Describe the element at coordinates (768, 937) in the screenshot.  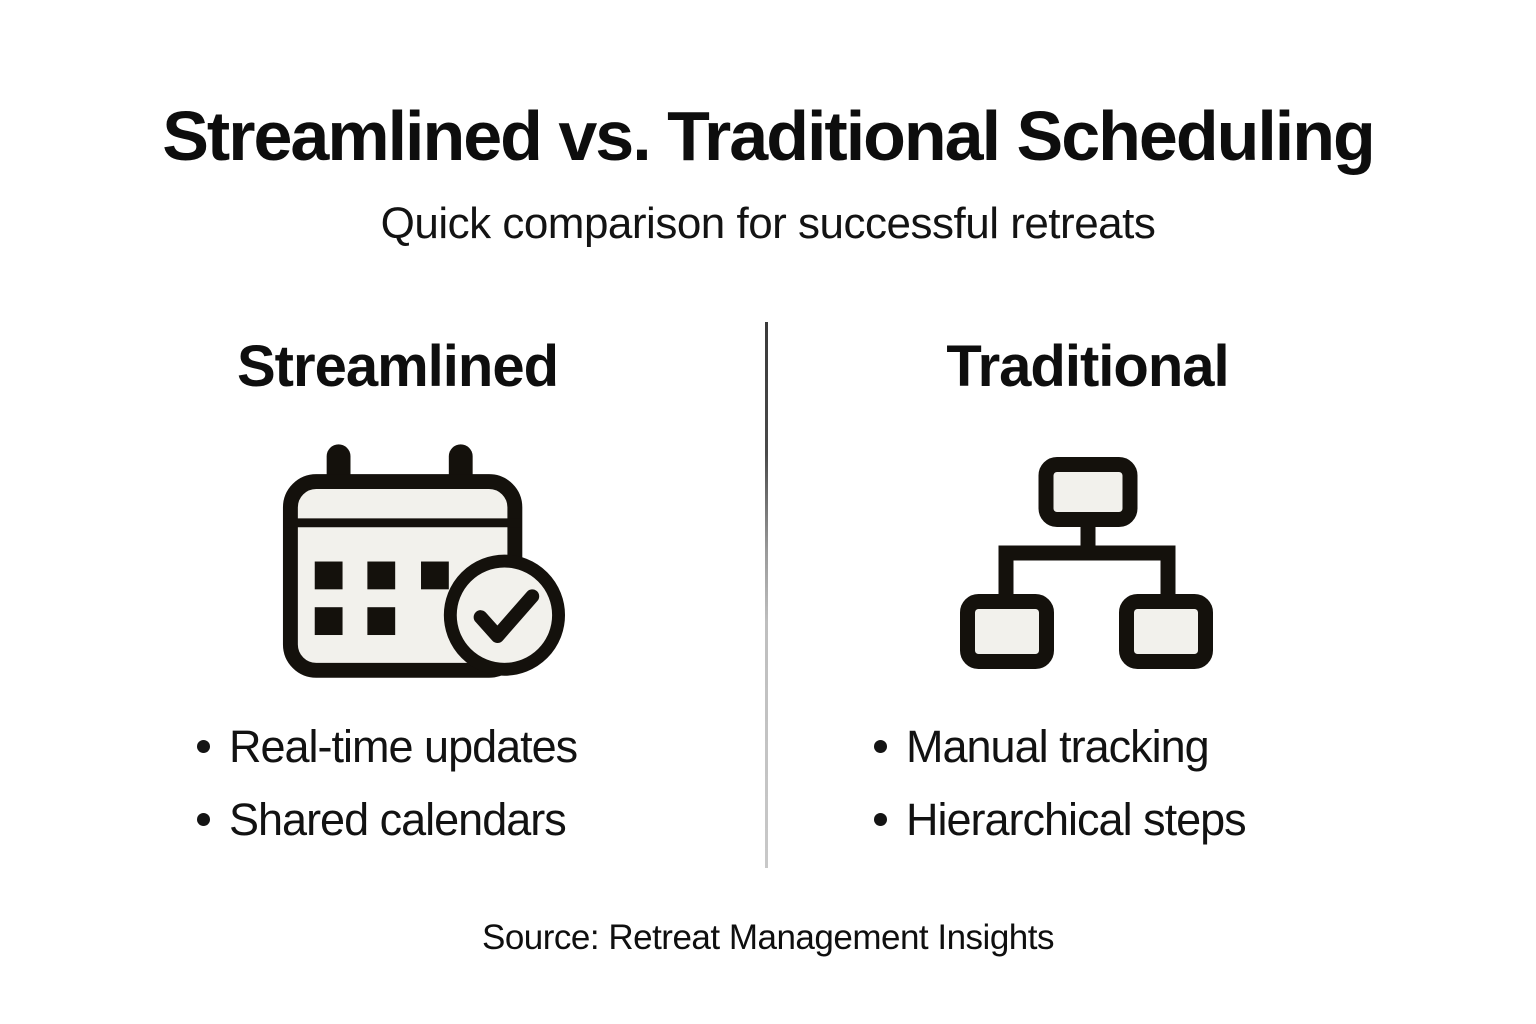
I see `source-text: Source: Retreat Management Insights` at that location.